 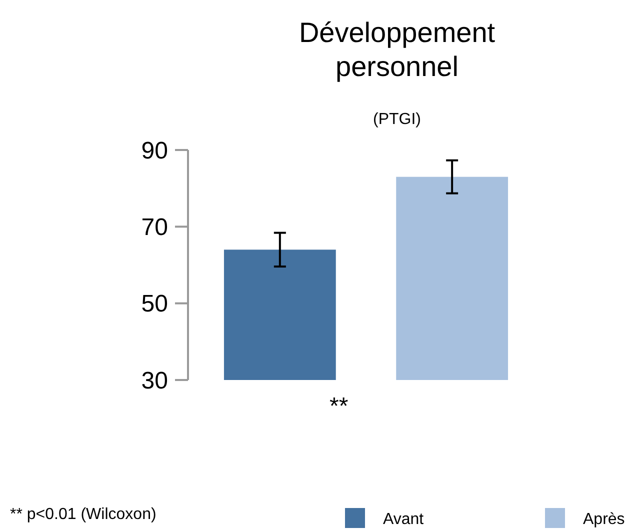 What do you see at coordinates (604, 519) in the screenshot?
I see `legend-label: Après` at bounding box center [604, 519].